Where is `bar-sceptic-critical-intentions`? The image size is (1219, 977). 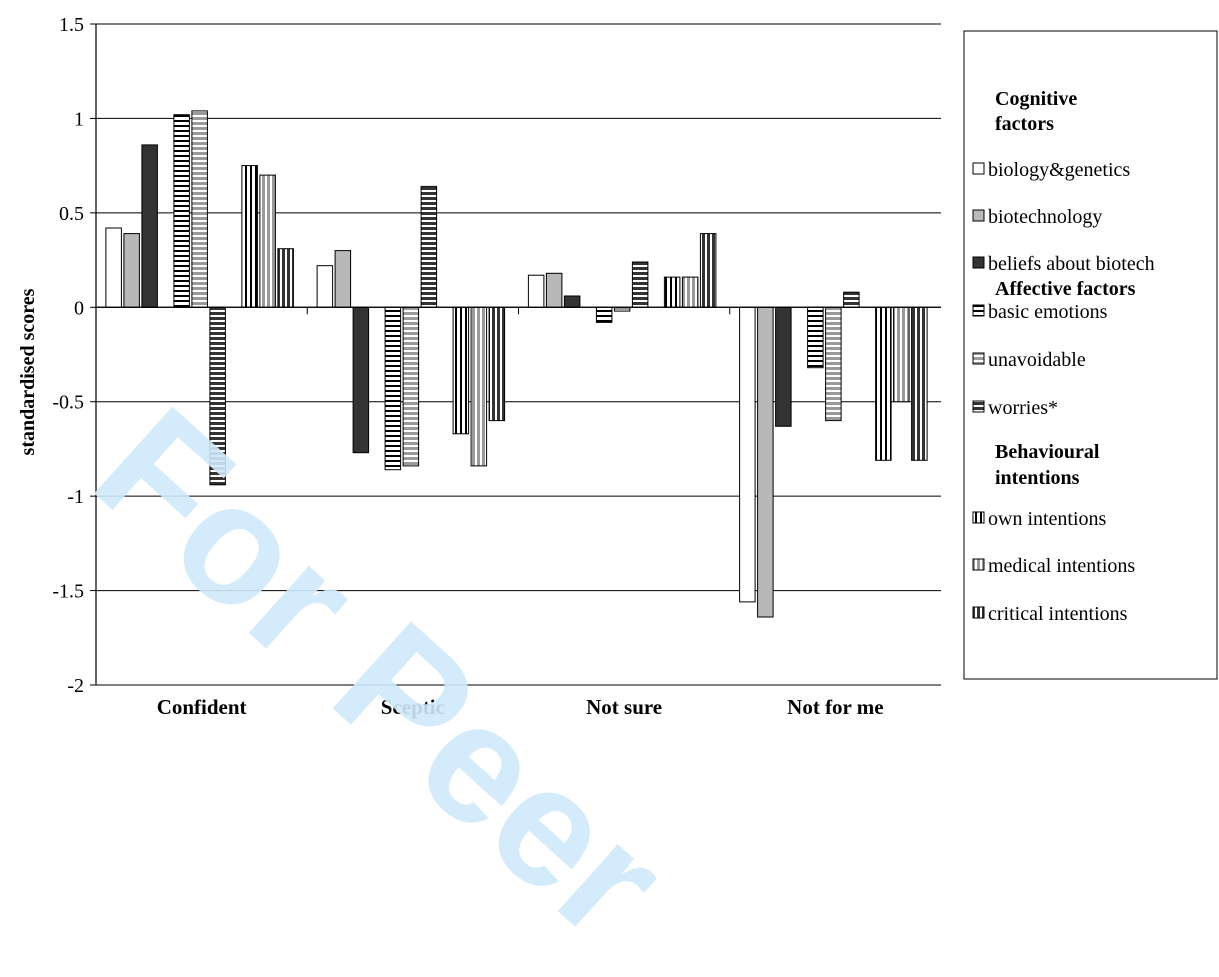
bar-sceptic-critical-intentions is located at coordinates (497, 364).